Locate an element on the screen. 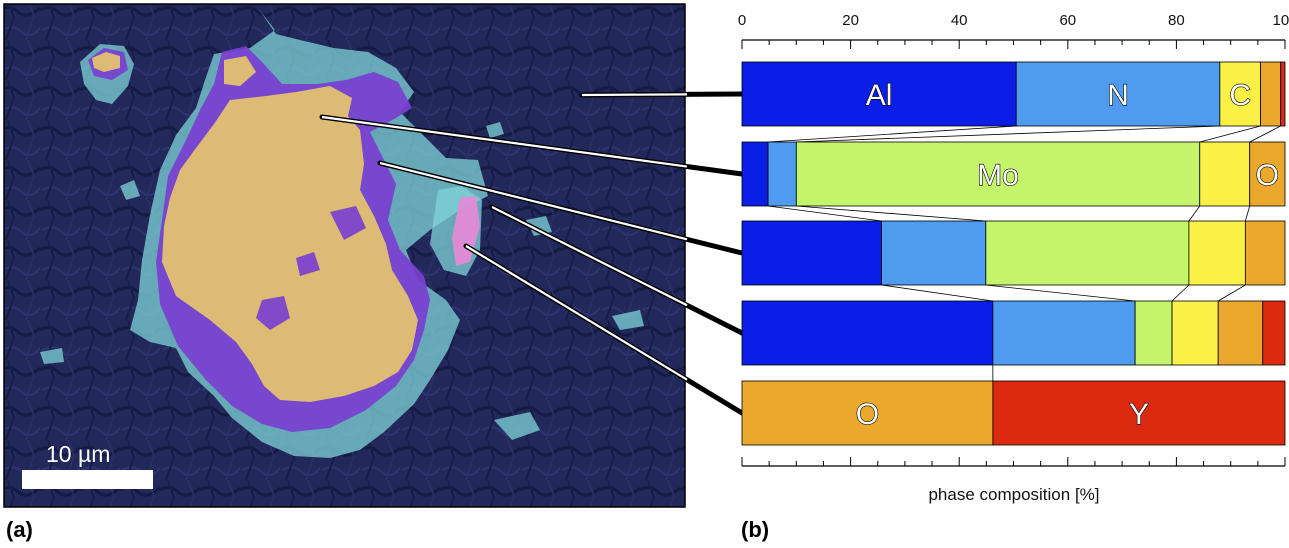 This screenshot has width=1289, height=548. scale-bar is located at coordinates (87, 479).